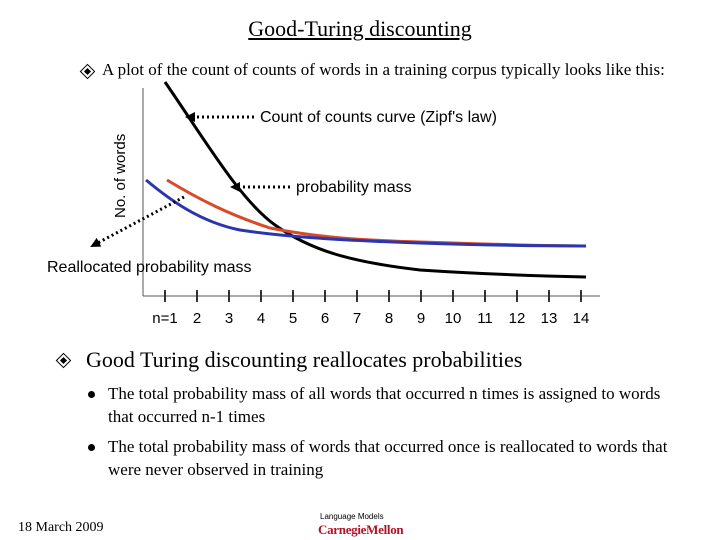 This screenshot has height=540, width=720. Describe the element at coordinates (293, 318) in the screenshot. I see `x-tick-label: 5` at that location.